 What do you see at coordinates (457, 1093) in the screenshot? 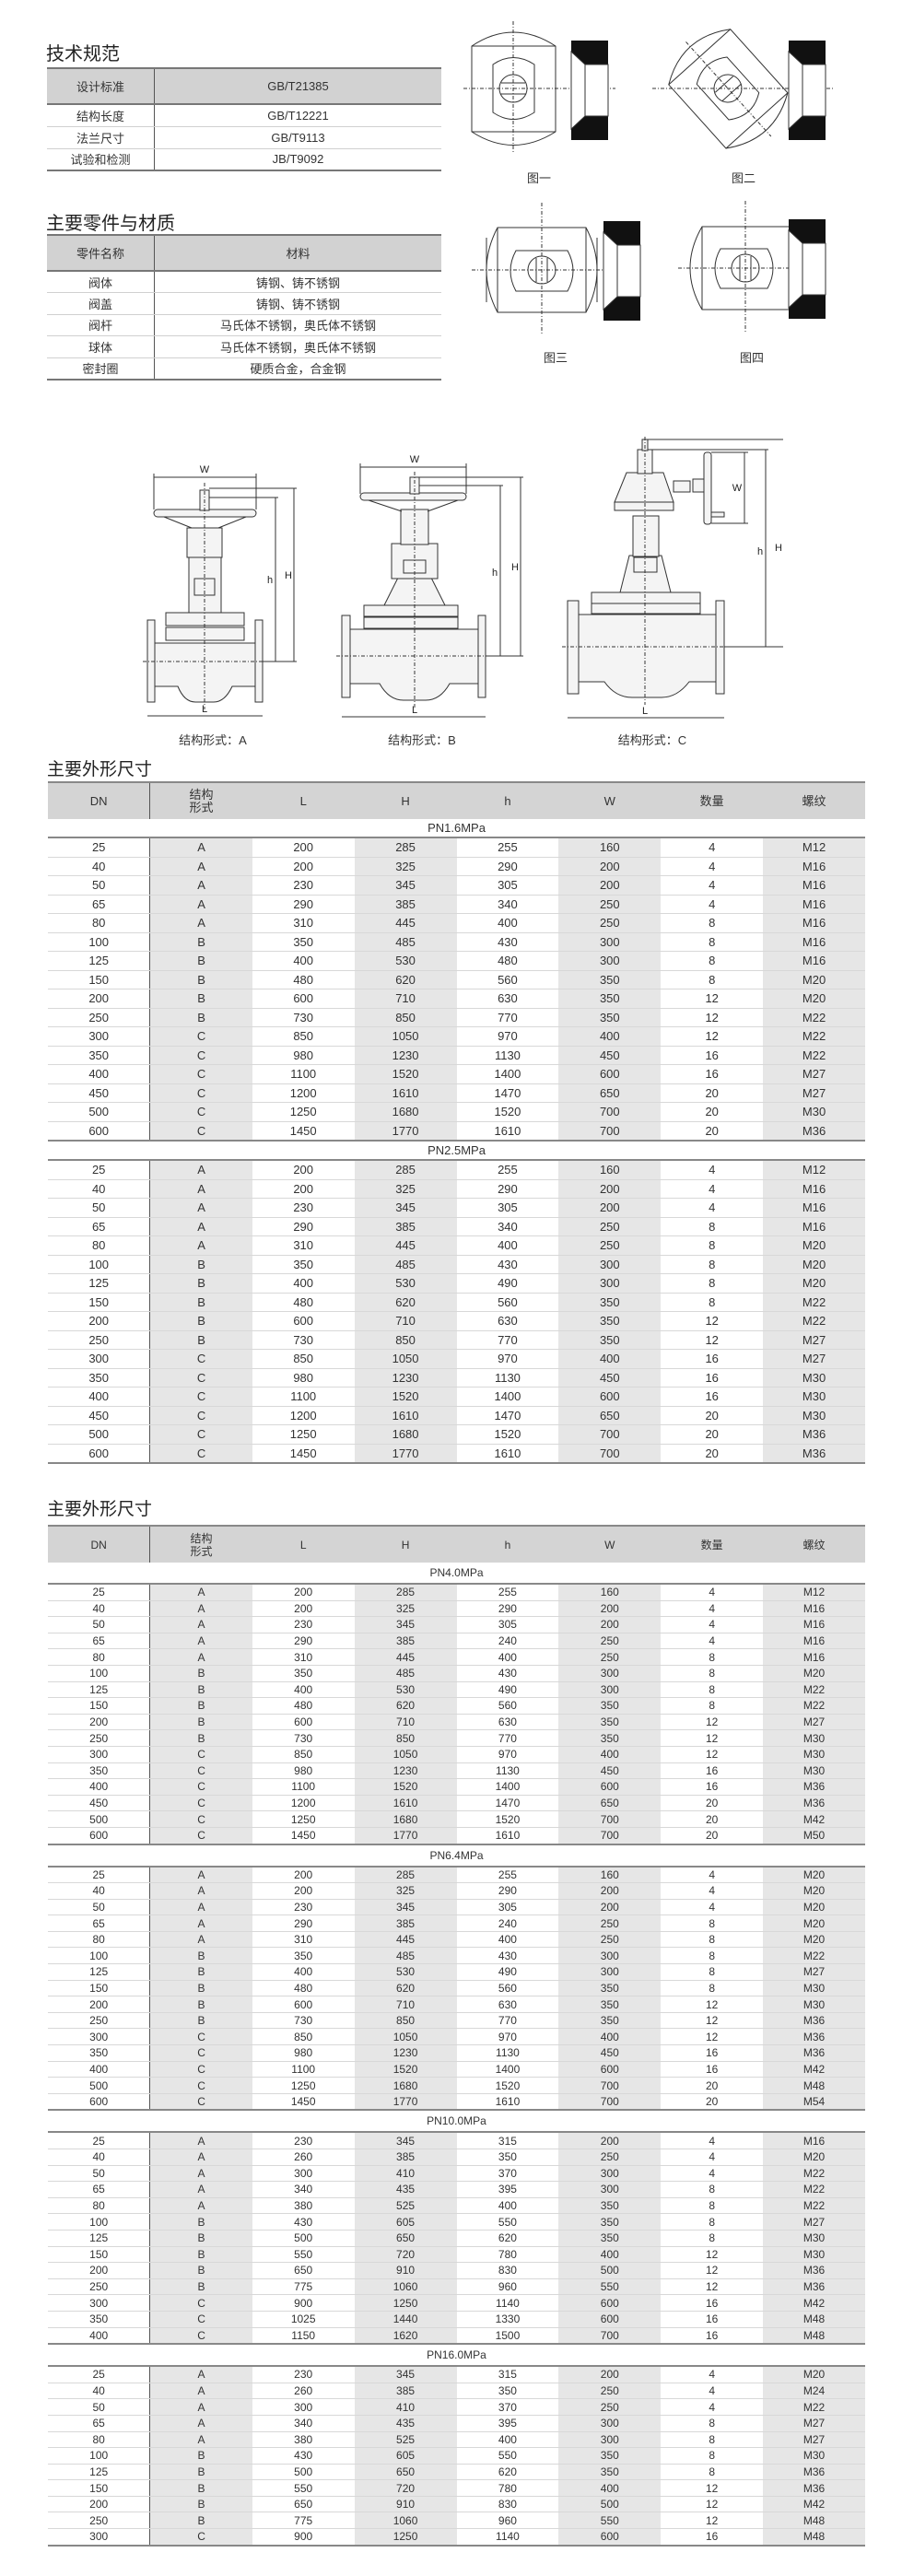
I see `table-row: 450 C 1200 1610 1470 650 20 M27` at bounding box center [457, 1093].